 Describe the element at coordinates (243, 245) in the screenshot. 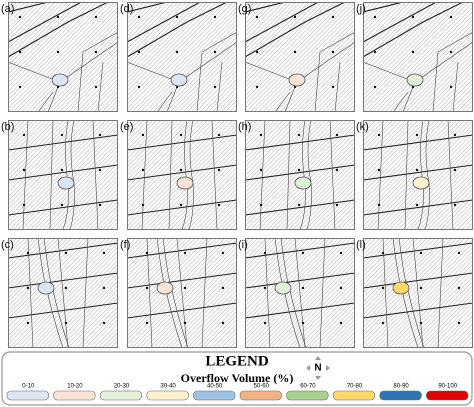

I see `panel-label: (i)` at that location.